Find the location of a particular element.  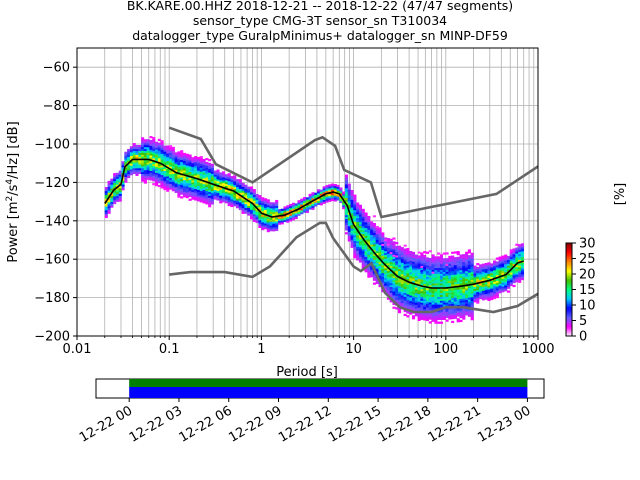

x-tick-label: 1000 is located at coordinates (537, 349).